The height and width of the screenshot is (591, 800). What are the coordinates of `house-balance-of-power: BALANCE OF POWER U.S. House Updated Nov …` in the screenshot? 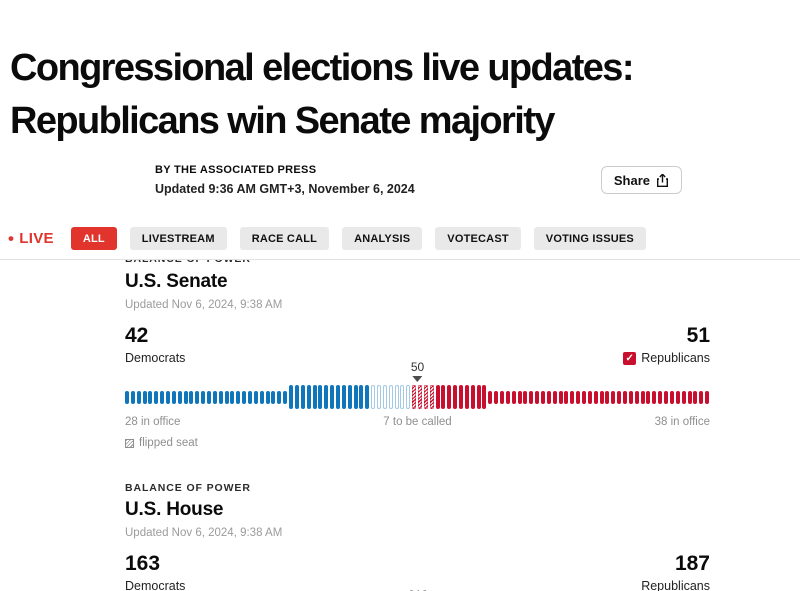 It's located at (417, 536).